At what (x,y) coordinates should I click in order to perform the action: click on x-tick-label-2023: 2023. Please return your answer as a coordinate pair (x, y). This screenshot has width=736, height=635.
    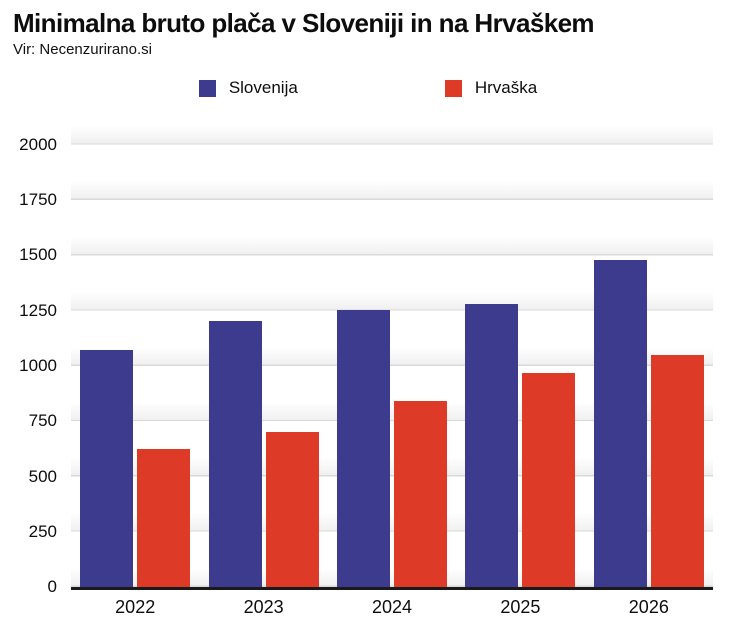
    Looking at the image, I should click on (263, 607).